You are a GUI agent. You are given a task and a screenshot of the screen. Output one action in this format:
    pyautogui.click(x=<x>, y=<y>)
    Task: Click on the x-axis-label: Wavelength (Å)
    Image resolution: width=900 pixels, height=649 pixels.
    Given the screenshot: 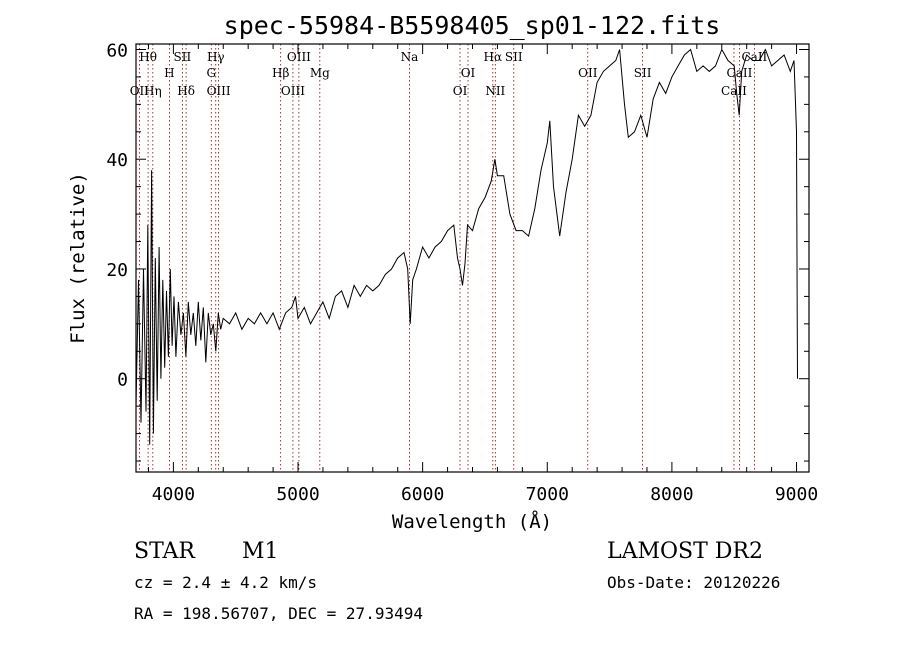 What is the action you would take?
    pyautogui.click(x=472, y=521)
    